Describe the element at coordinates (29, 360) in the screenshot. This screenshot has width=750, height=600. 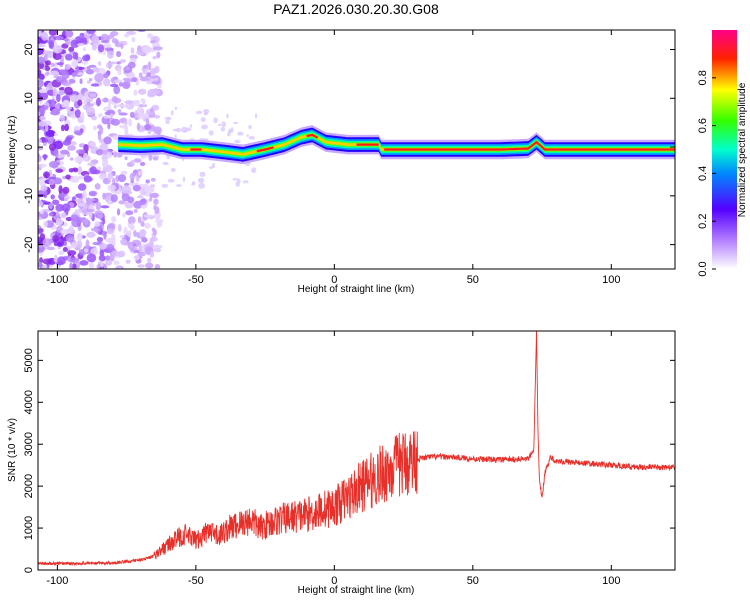
I see `snr-y-tick-label: 5000` at that location.